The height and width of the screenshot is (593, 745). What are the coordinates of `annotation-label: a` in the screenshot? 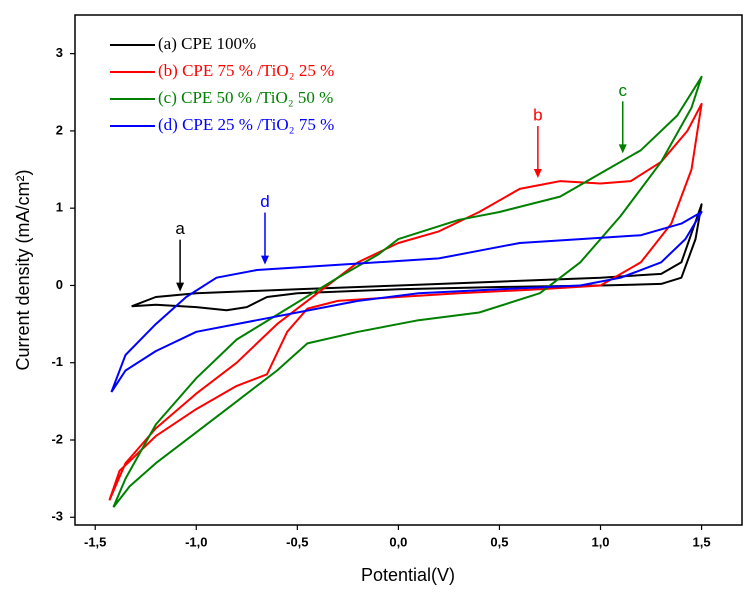 It's located at (180, 228).